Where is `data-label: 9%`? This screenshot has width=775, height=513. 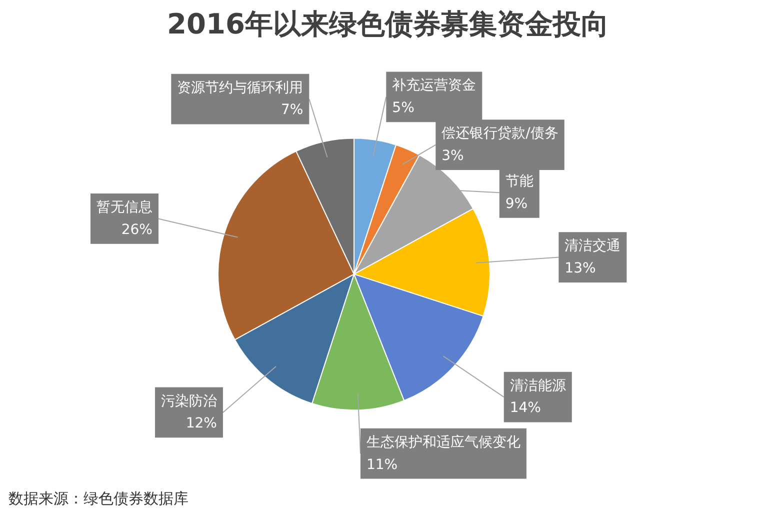
data-label: 9% is located at coordinates (516, 204).